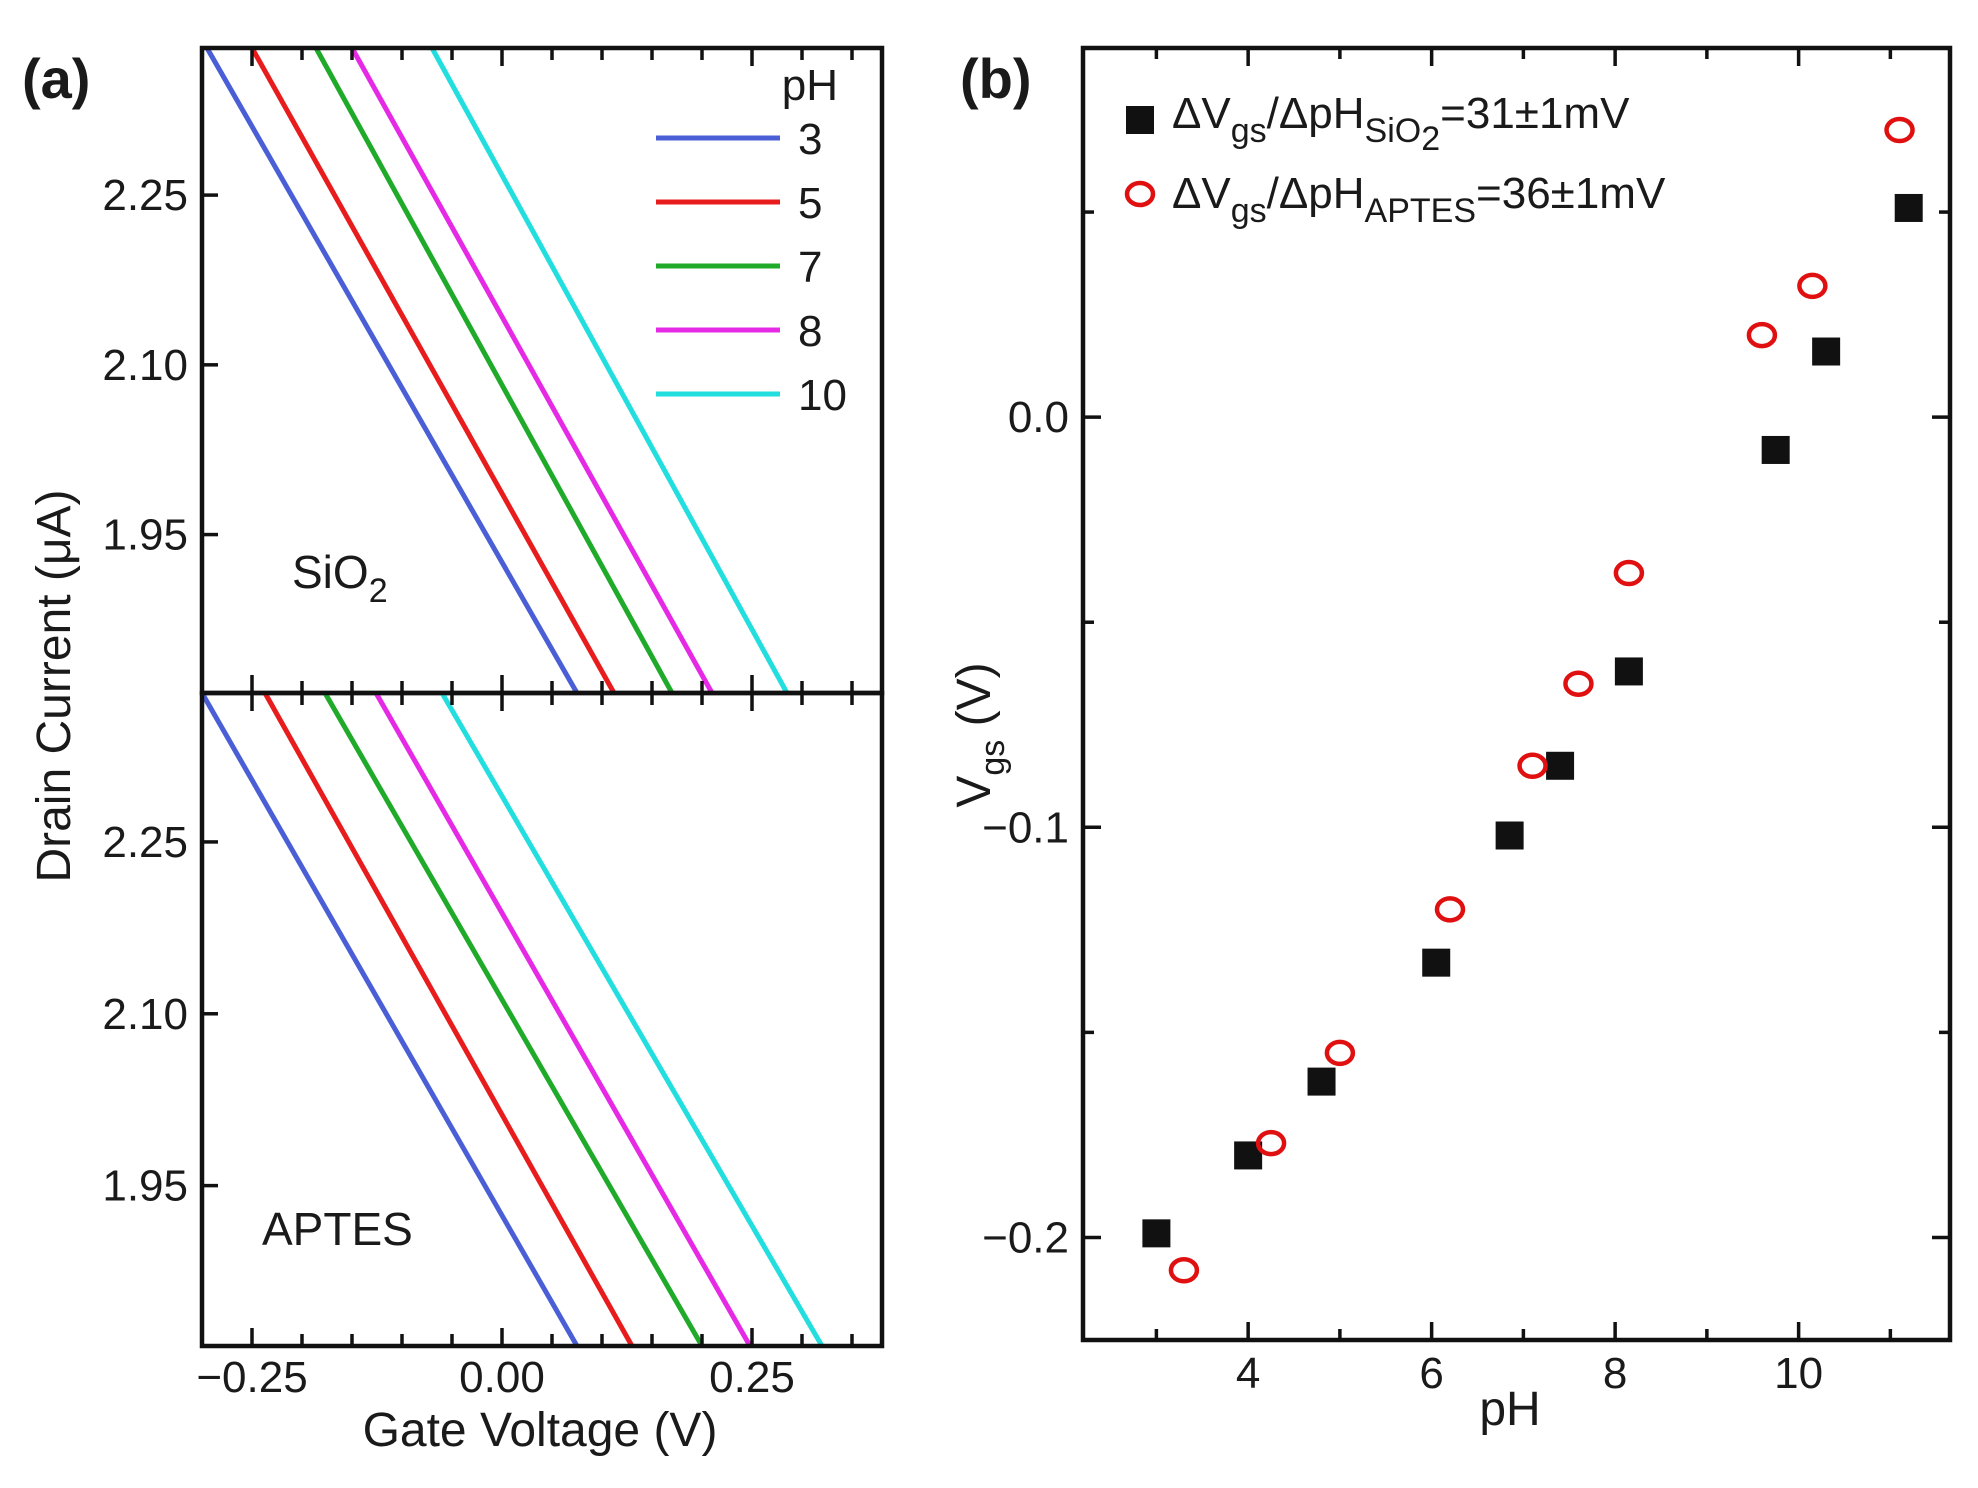 Image resolution: width=1978 pixels, height=1488 pixels. I want to click on annotation-aptes: APTES, so click(337, 1229).